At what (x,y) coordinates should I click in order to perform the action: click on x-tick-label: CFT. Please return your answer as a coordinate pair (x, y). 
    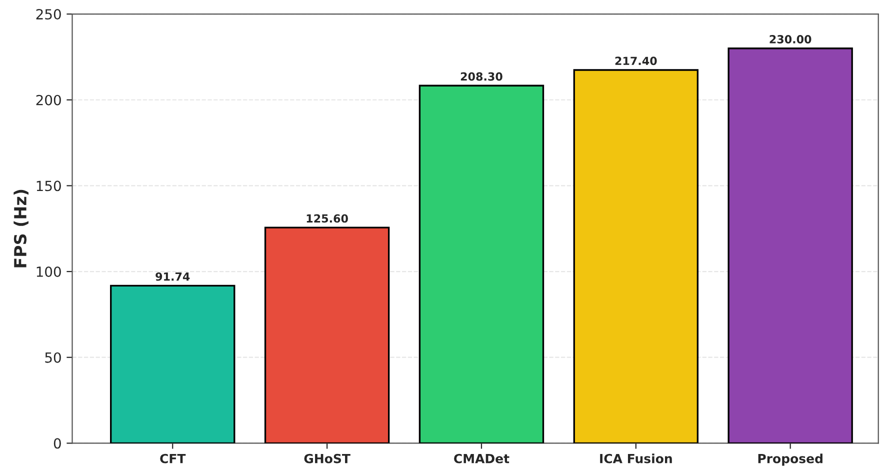
    Looking at the image, I should click on (173, 459).